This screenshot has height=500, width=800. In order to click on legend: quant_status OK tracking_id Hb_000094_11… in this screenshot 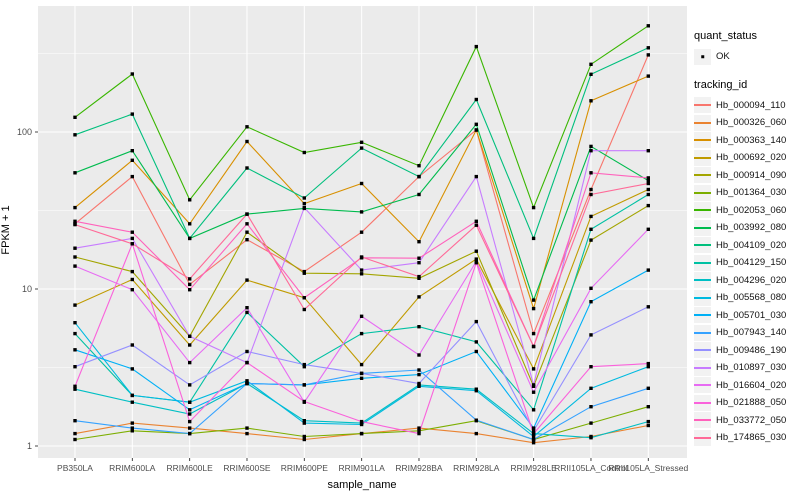, I will do `click(747, 238)`.